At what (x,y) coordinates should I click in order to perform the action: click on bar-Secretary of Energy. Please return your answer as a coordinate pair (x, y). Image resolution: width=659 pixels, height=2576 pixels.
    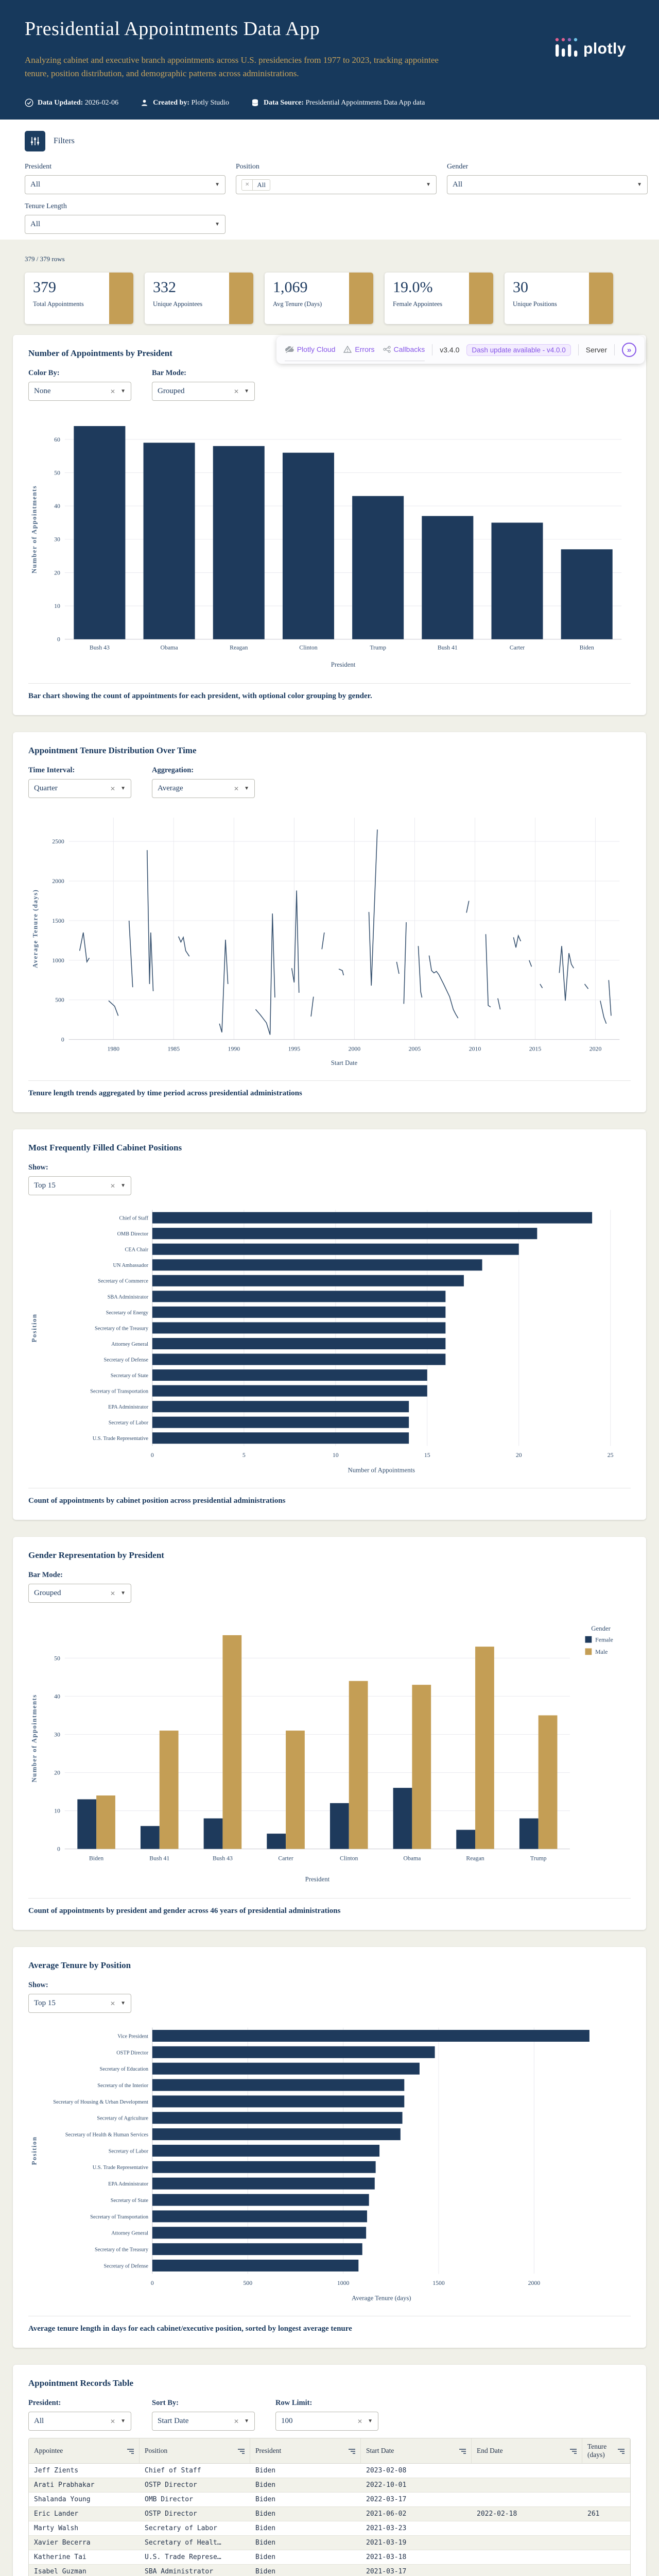
    Looking at the image, I should click on (299, 1312).